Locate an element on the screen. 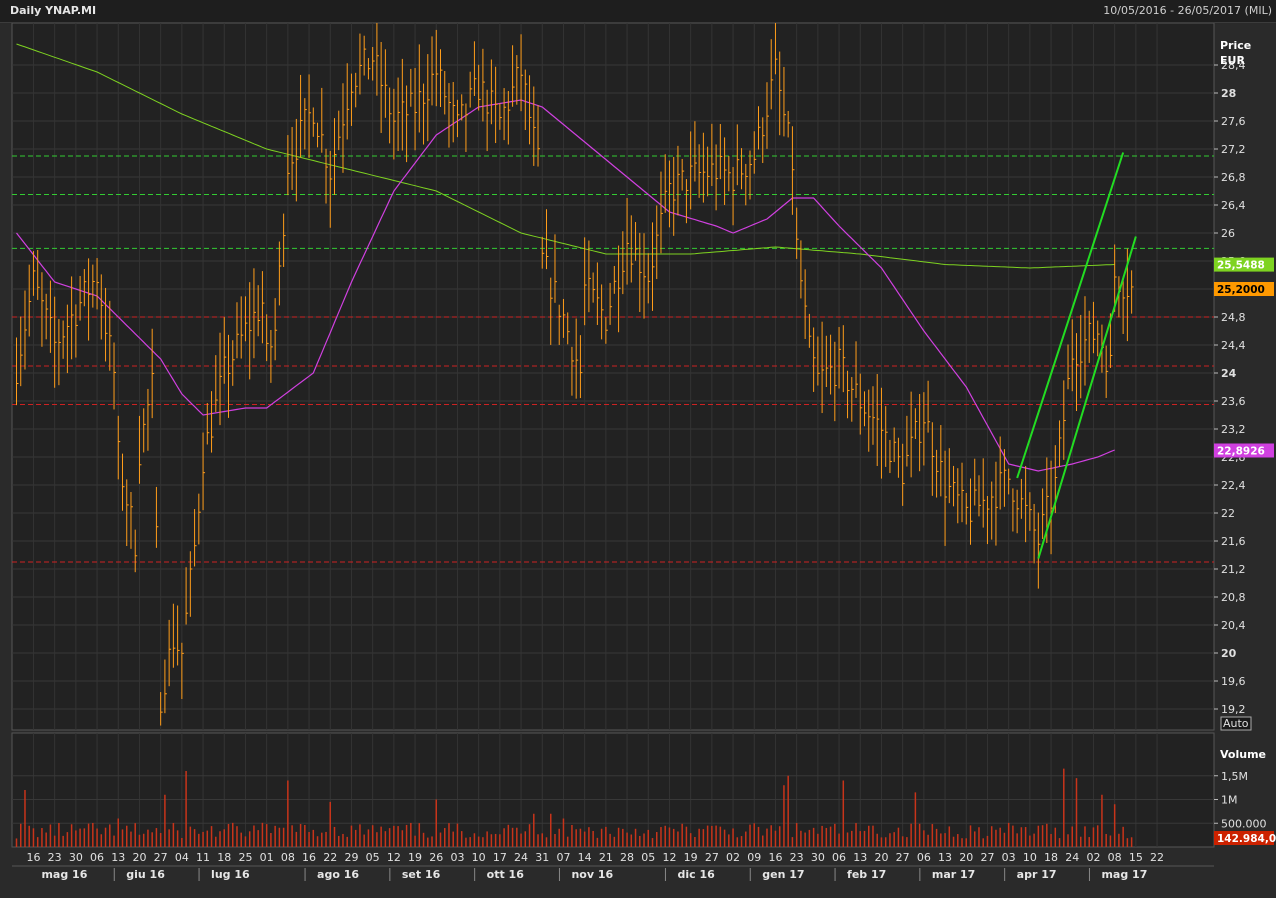 The height and width of the screenshot is (898, 1276). price-tick-label: 27,2 is located at coordinates (1233, 149).